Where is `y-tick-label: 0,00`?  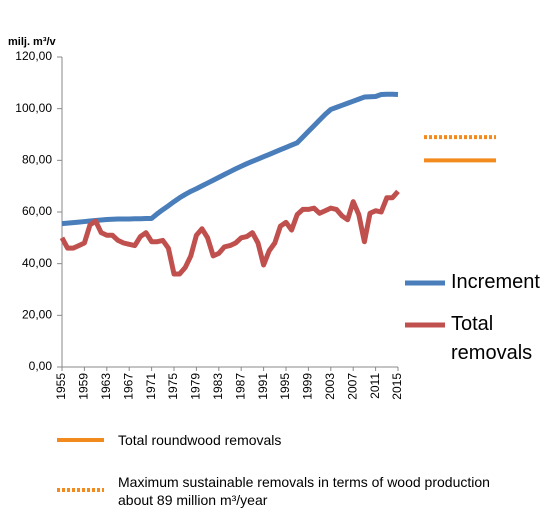
y-tick-label: 0,00 is located at coordinates (41, 366).